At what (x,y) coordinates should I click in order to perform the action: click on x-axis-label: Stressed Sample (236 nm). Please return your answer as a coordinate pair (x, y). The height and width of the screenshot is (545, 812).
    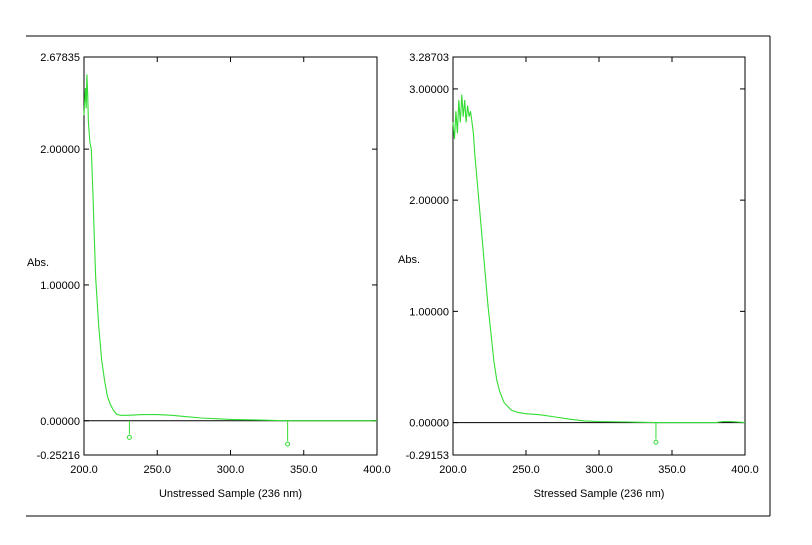
    Looking at the image, I should click on (599, 494).